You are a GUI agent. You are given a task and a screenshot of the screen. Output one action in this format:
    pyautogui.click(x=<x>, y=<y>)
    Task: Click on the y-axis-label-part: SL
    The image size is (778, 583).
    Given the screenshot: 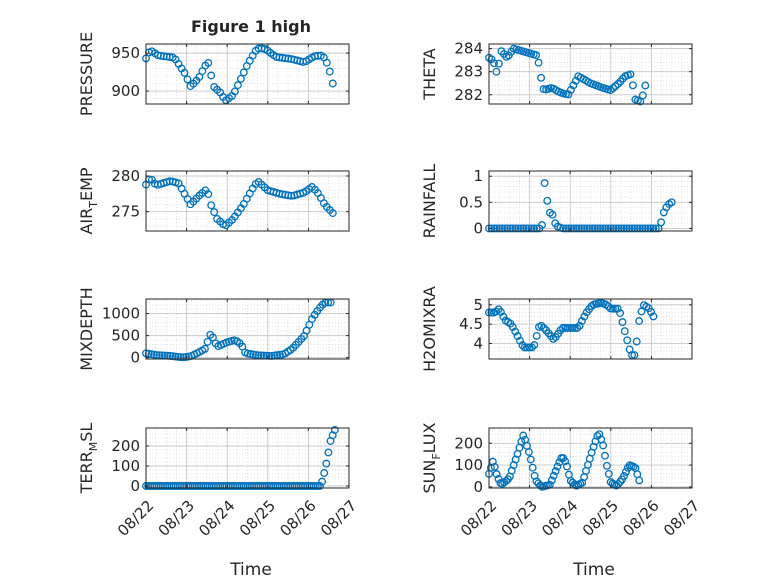 What is the action you would take?
    pyautogui.click(x=86, y=432)
    